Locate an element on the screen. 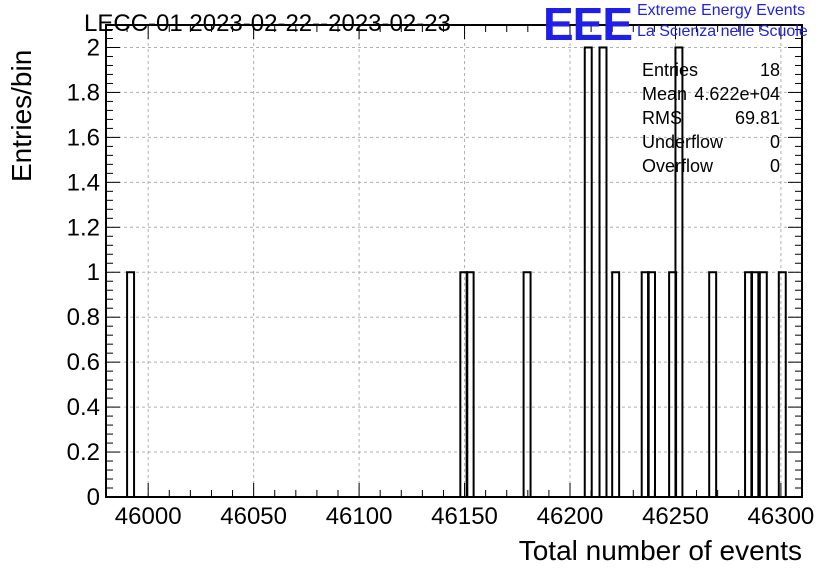  x-tick-label: 46250 is located at coordinates (675, 516).